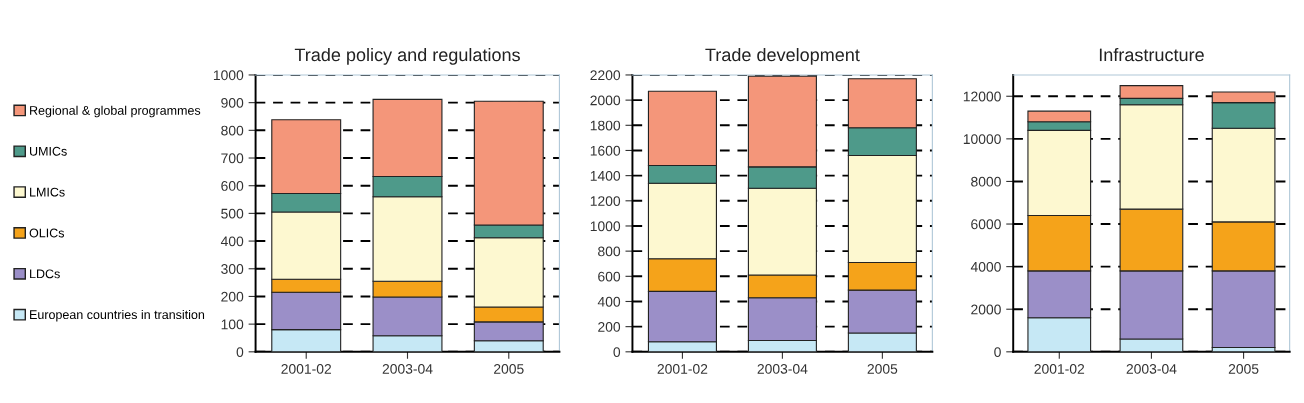 The height and width of the screenshot is (403, 1304). I want to click on legend-label: Regional & global programmes, so click(115, 111).